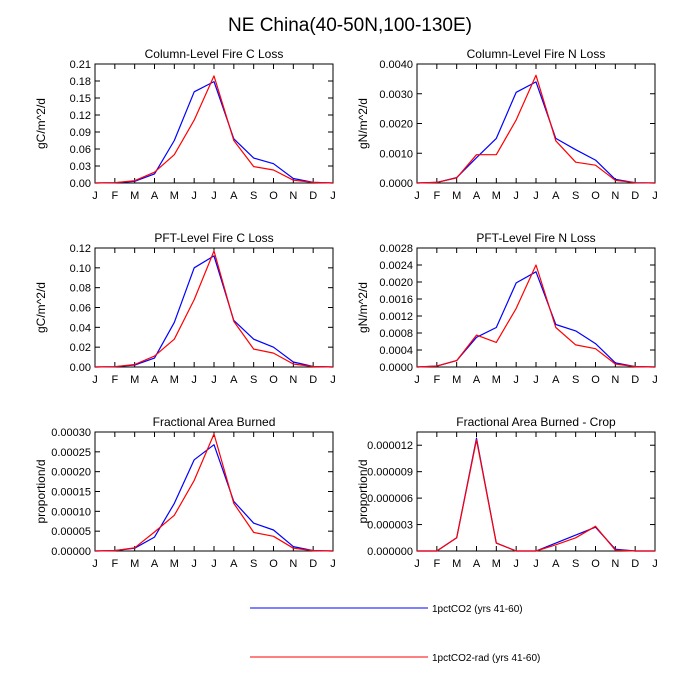 The height and width of the screenshot is (700, 700). I want to click on y-tick-label: 0.0024, so click(396, 266).